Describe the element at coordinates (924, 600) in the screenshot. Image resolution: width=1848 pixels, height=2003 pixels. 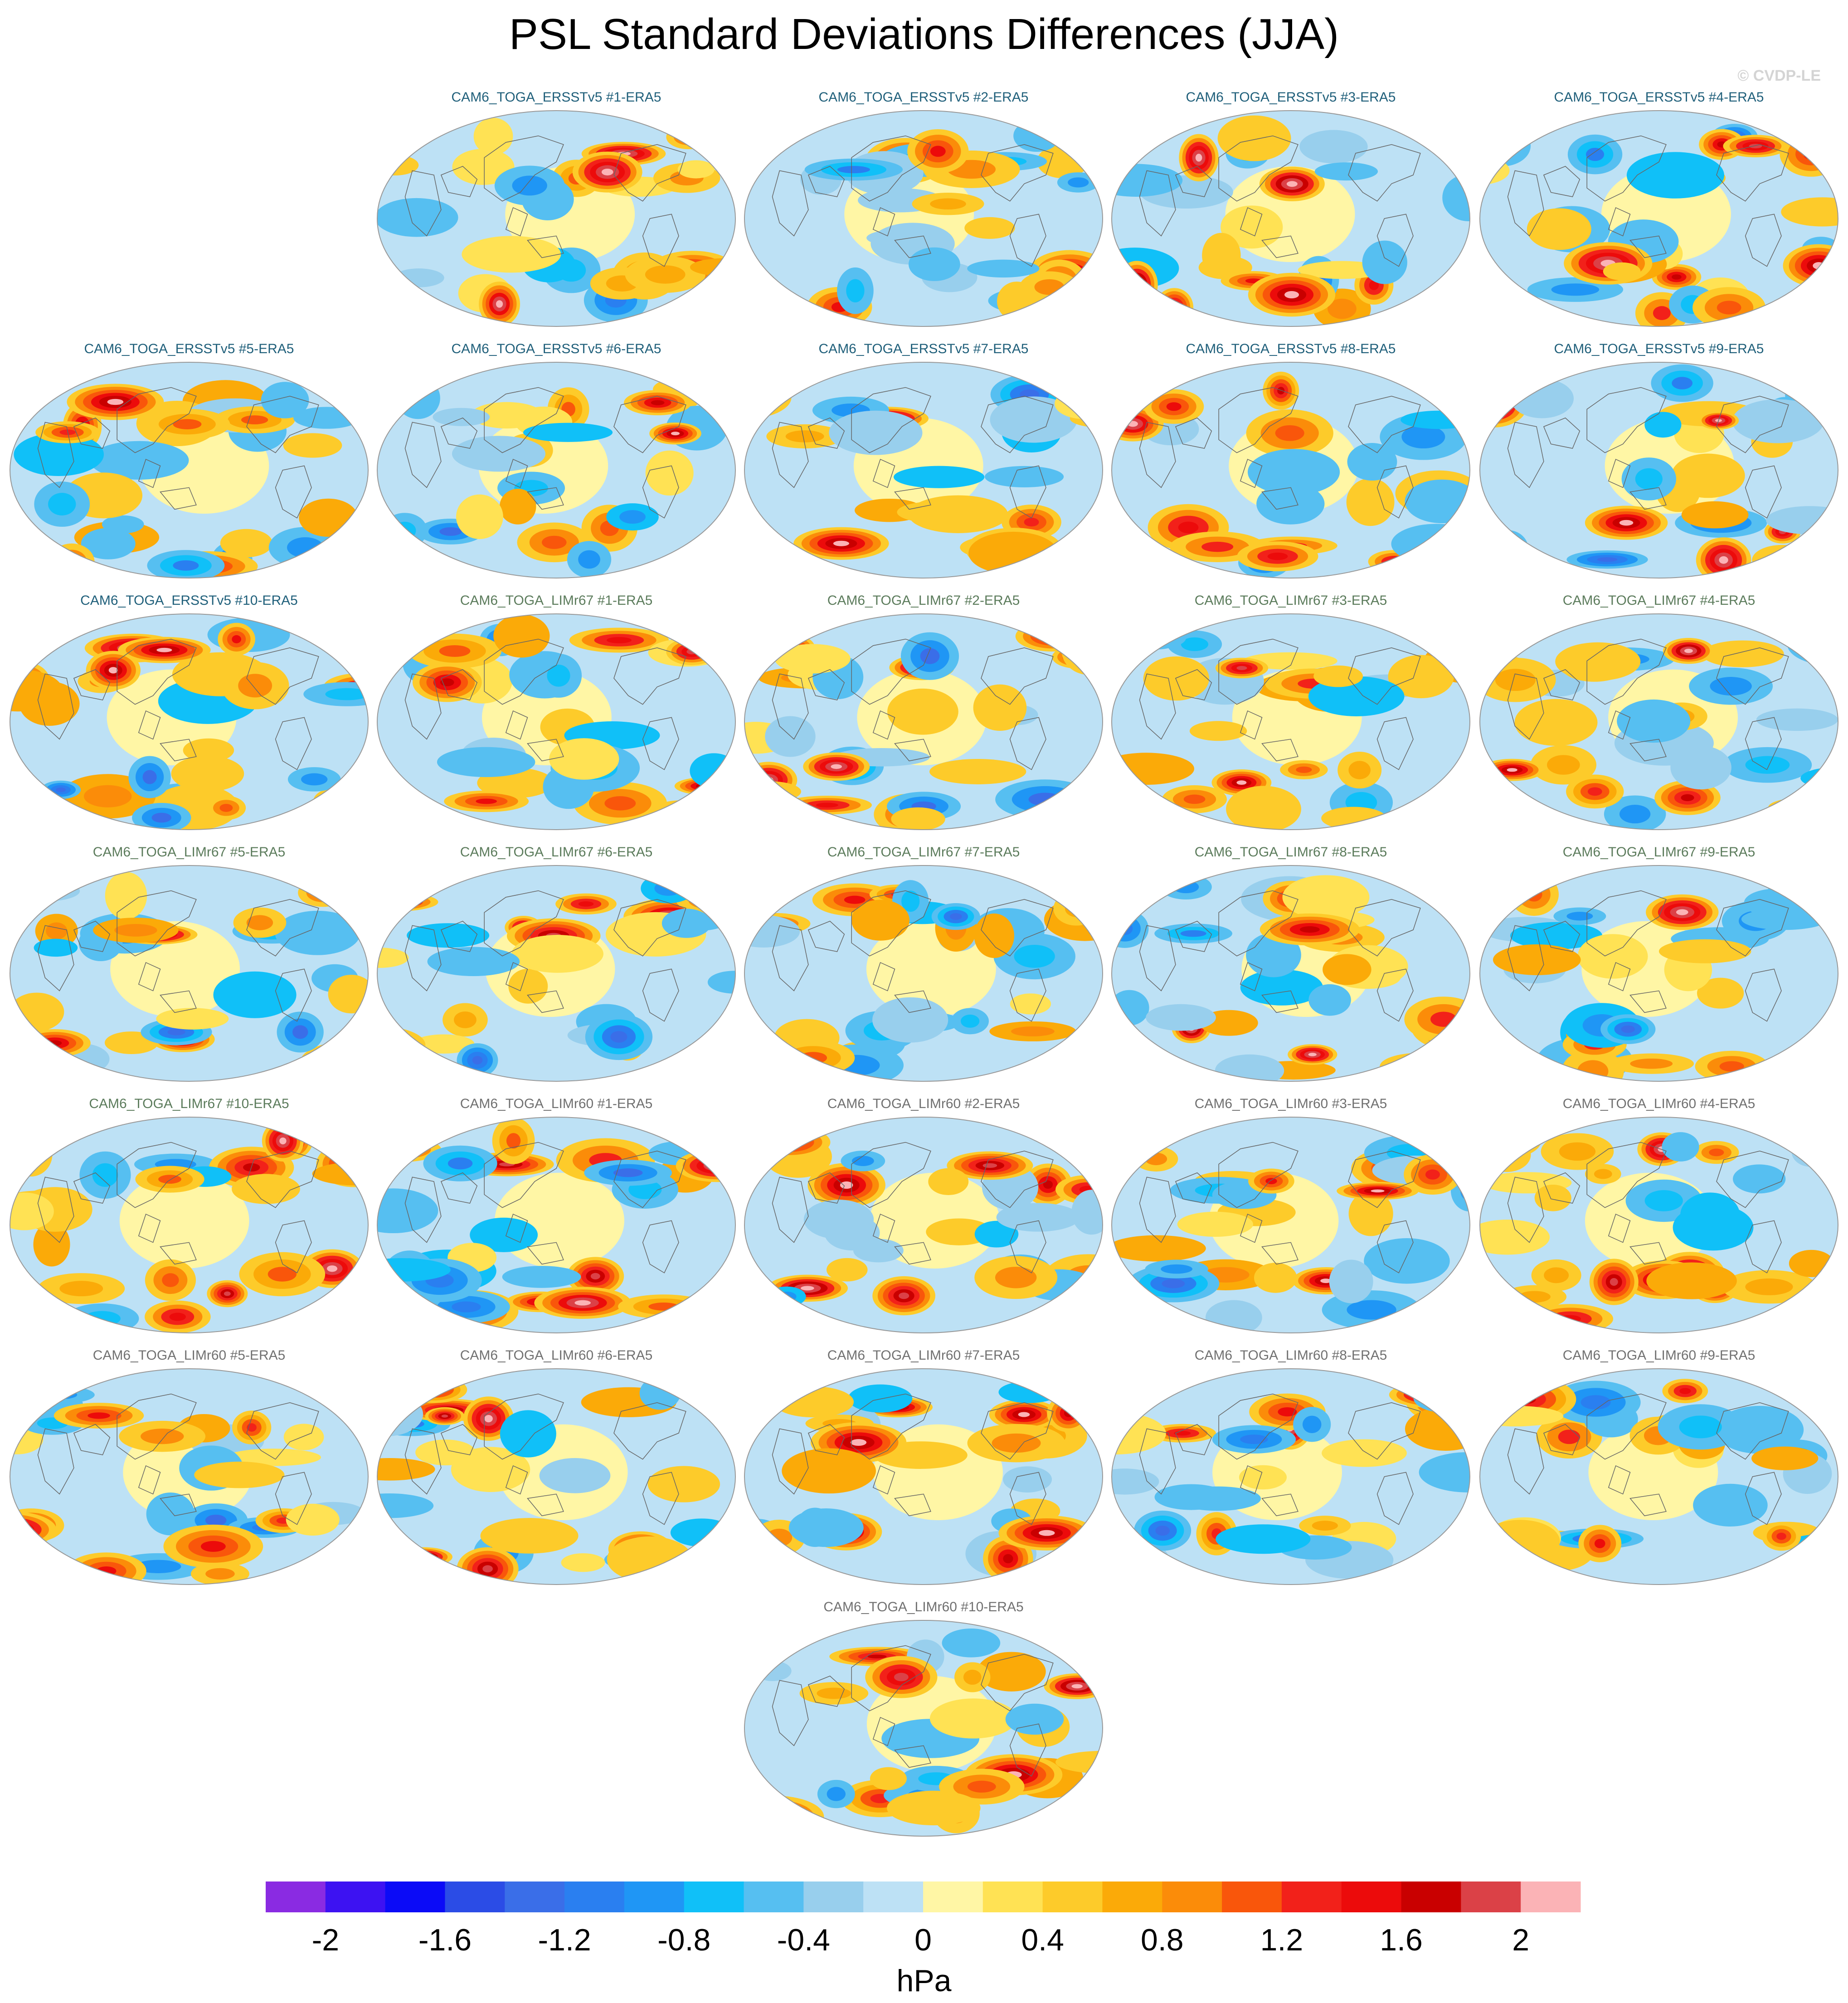
I see `panel-title: CAM6_TOGA_LIMr67 #2-ERA5` at that location.